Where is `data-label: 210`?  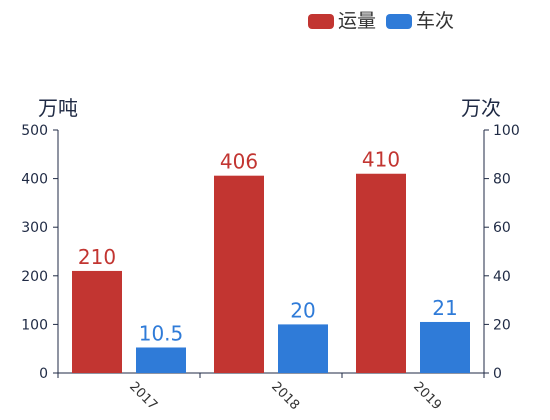 data-label: 210 is located at coordinates (97, 257).